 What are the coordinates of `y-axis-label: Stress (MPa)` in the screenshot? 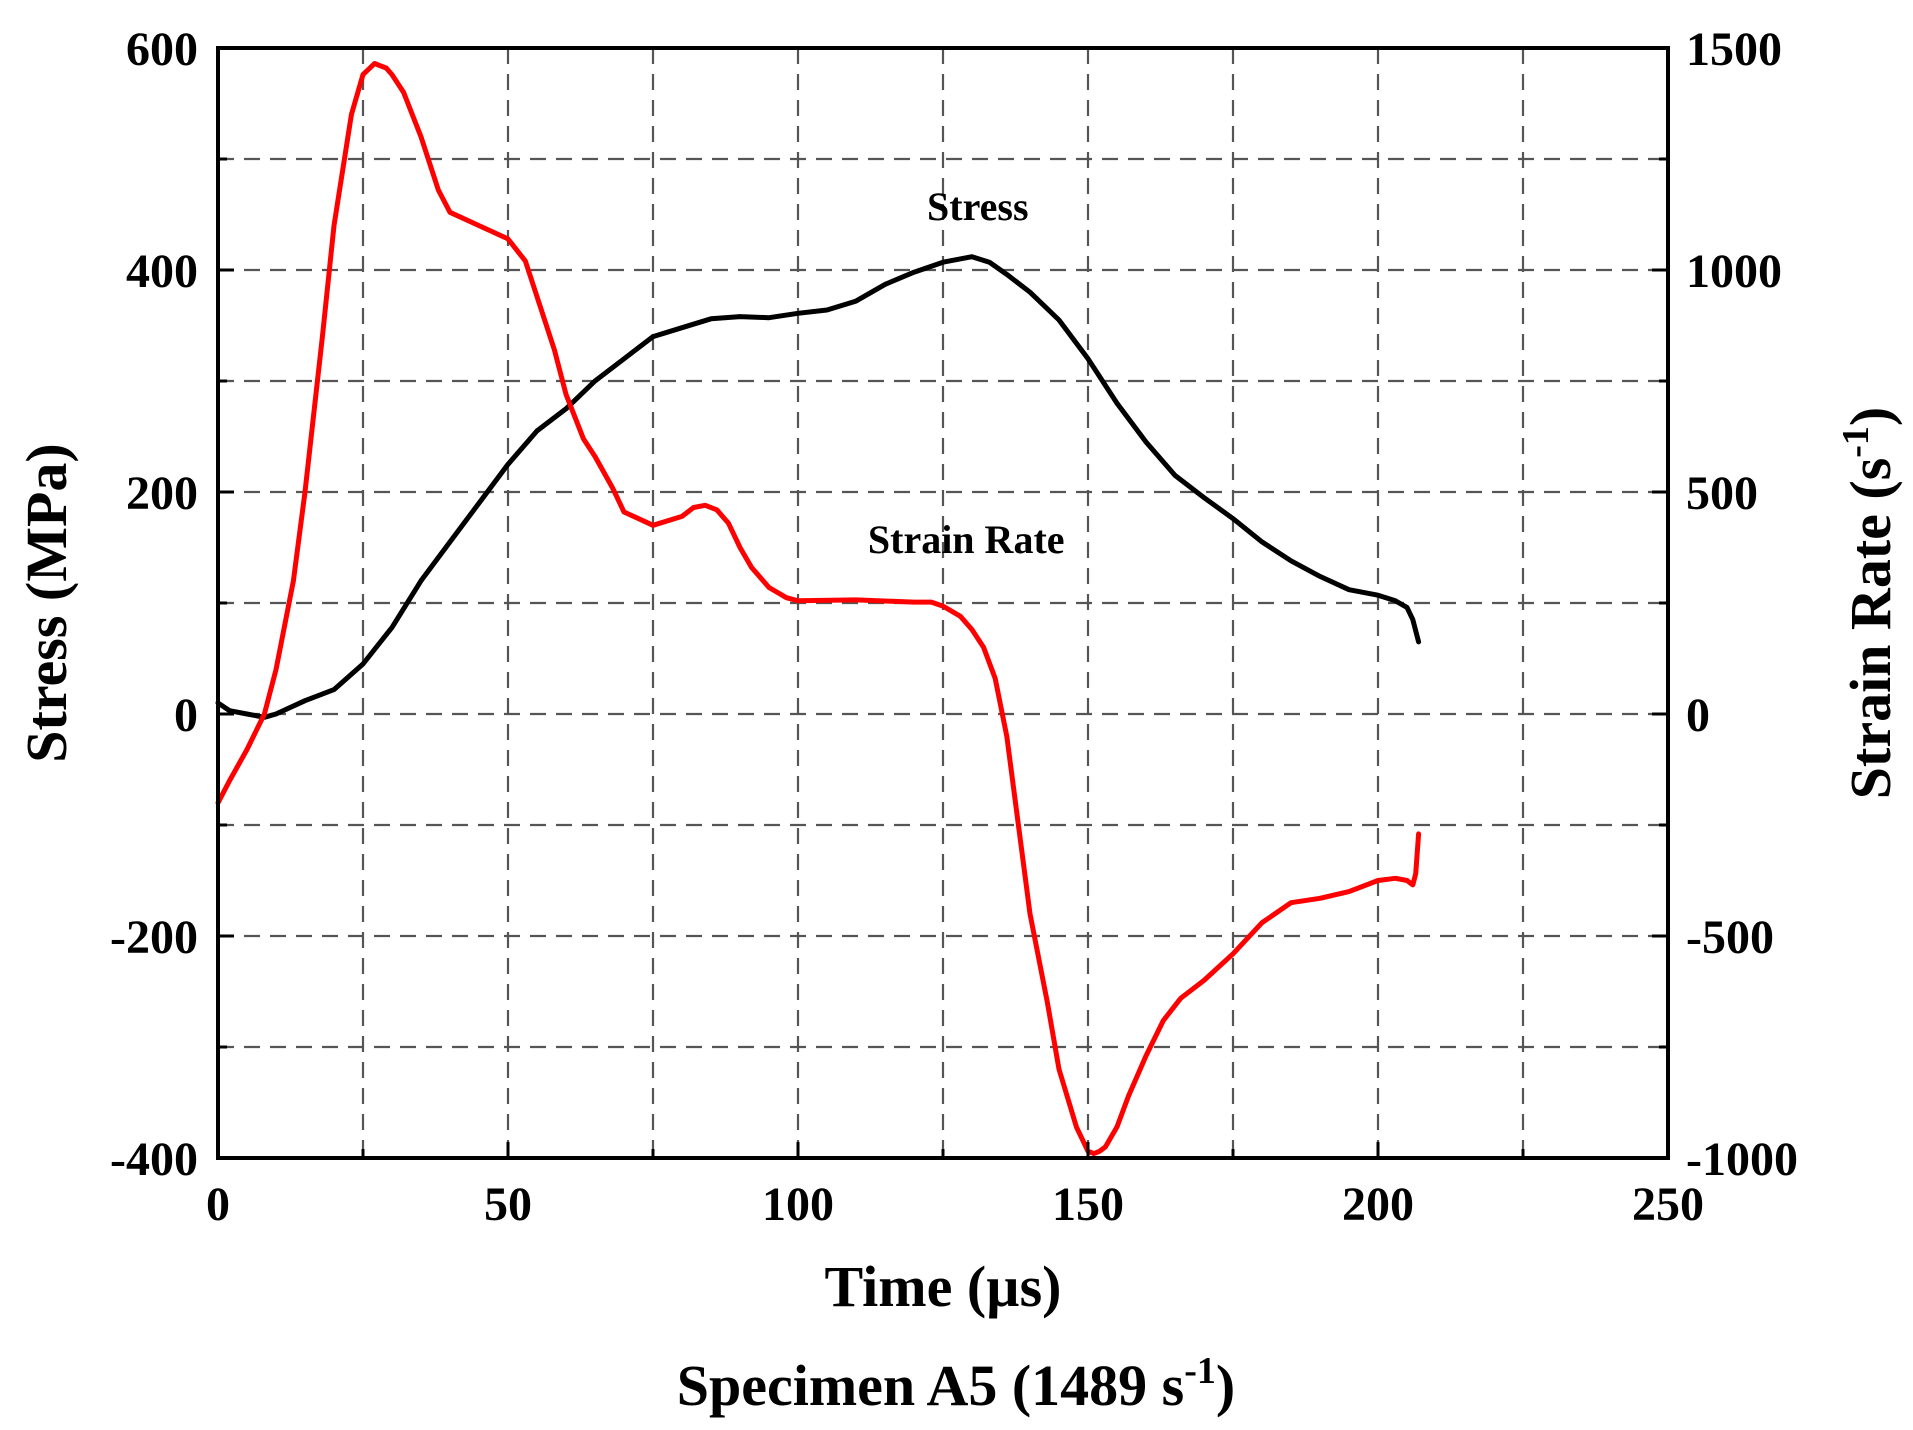 It's located at (46, 602).